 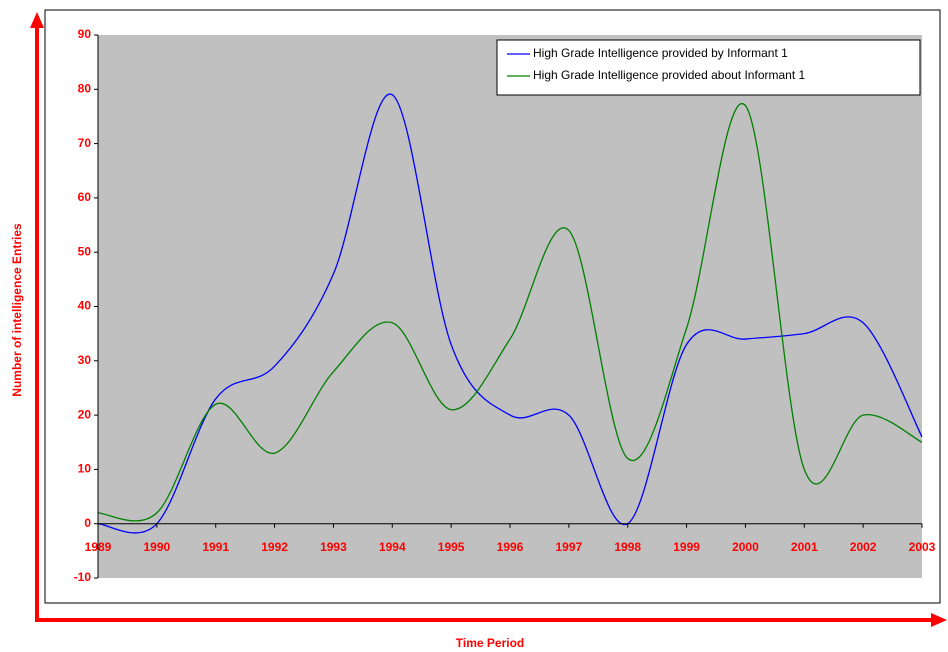 What do you see at coordinates (686, 547) in the screenshot?
I see `x-tick-label: 1999` at bounding box center [686, 547].